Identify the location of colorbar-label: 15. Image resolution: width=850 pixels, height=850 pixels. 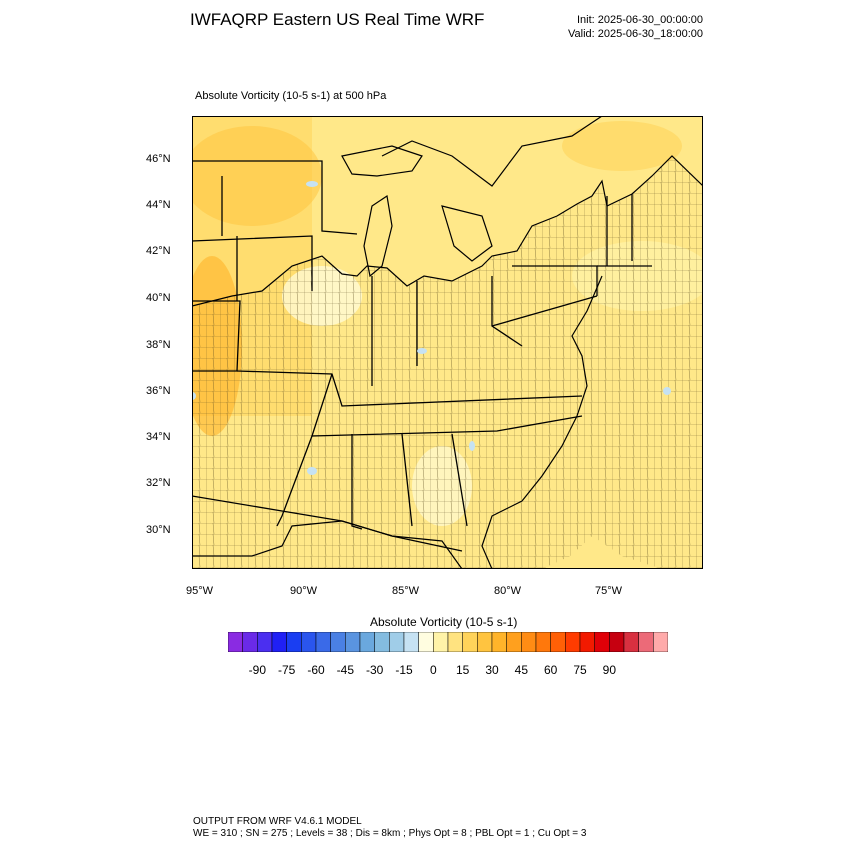
(462, 670).